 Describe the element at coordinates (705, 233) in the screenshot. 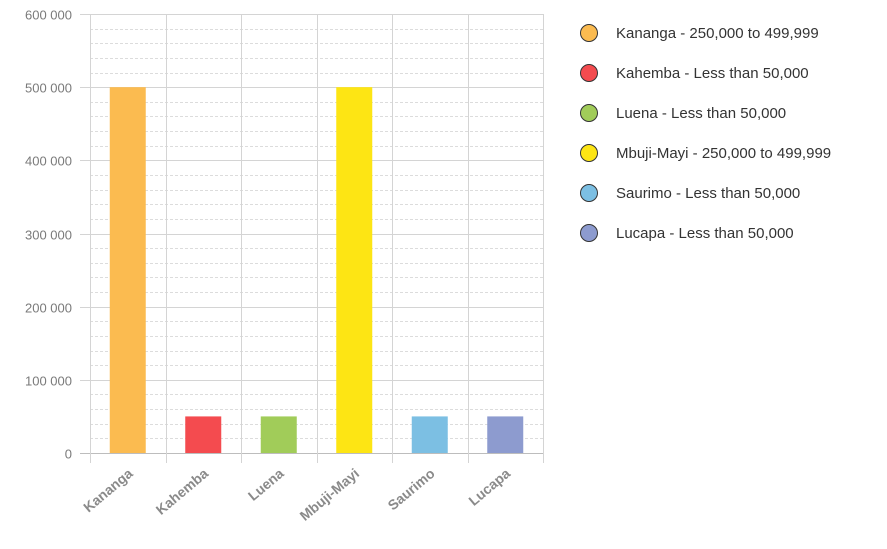

I see `legend-label-lucapa: Lucapa - Less than 50,000` at that location.